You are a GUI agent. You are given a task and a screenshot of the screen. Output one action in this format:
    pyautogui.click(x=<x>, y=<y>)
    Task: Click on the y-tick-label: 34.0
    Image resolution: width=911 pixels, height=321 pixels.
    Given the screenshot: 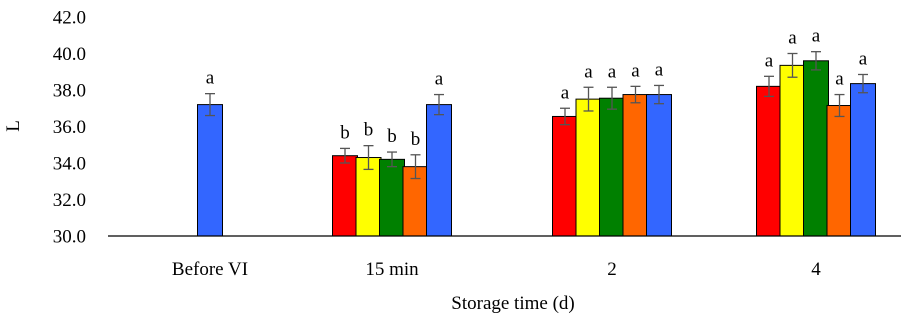 What is the action you would take?
    pyautogui.click(x=69, y=164)
    